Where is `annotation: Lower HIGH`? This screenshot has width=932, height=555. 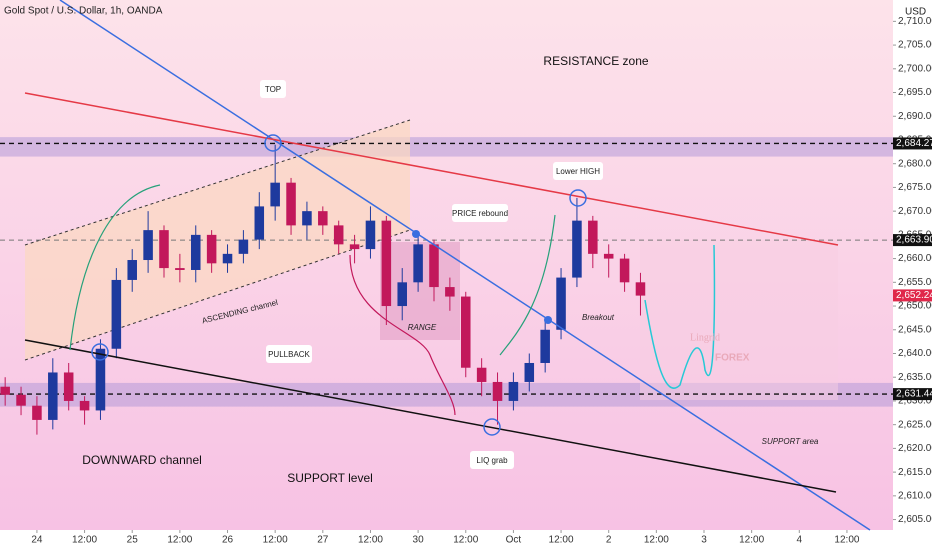 annotation: Lower HIGH is located at coordinates (578, 171).